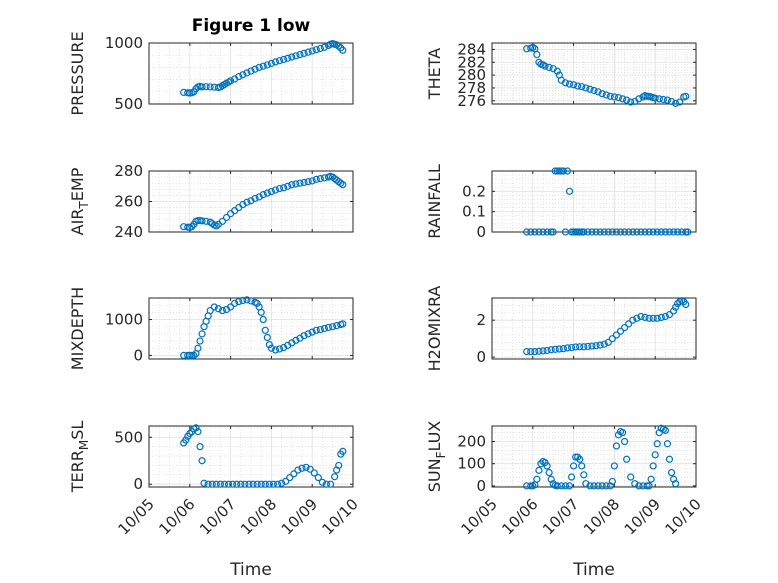 This screenshot has width=778, height=583. Describe the element at coordinates (251, 26) in the screenshot. I see `figure-title: Figure 1 low` at that location.